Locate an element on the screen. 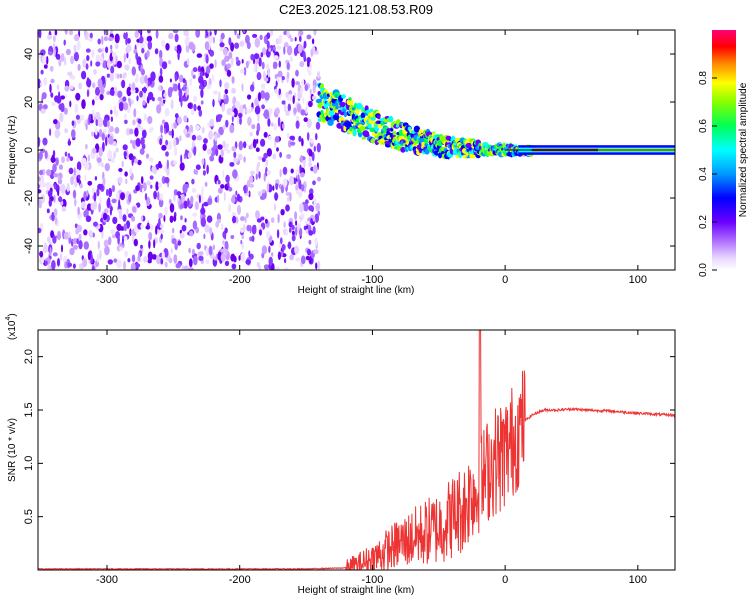  y-tick-label: 1.5 is located at coordinates (29, 409).